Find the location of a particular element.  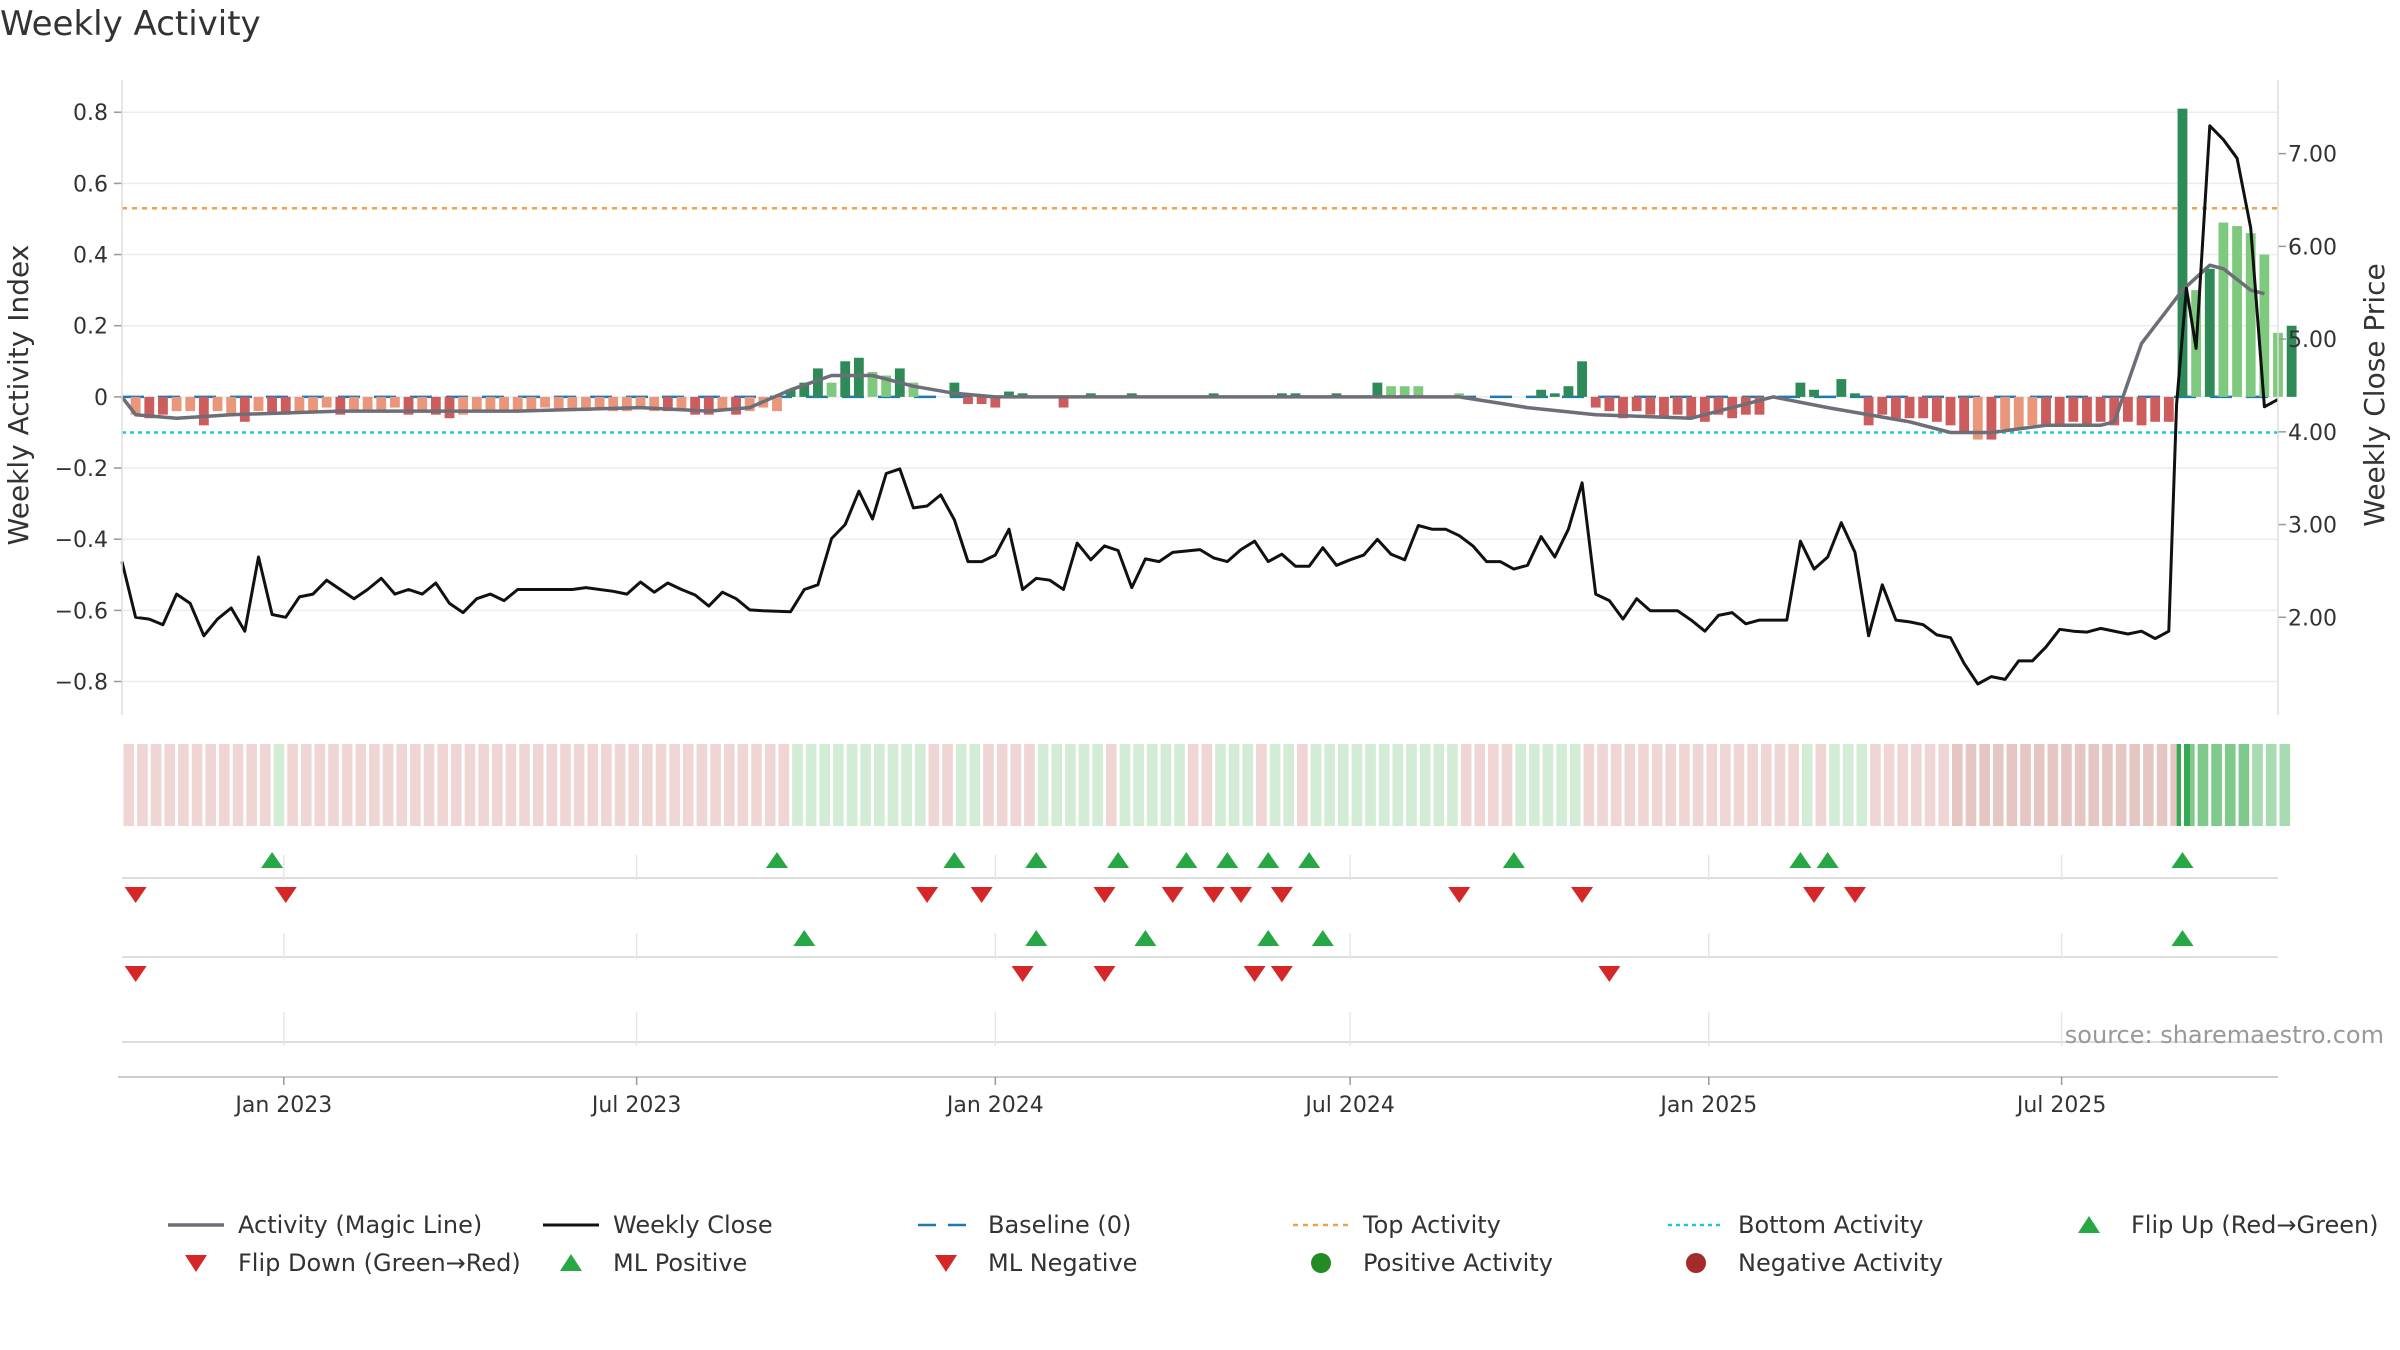

y2-tick-label: 4.00 is located at coordinates (2312, 433).